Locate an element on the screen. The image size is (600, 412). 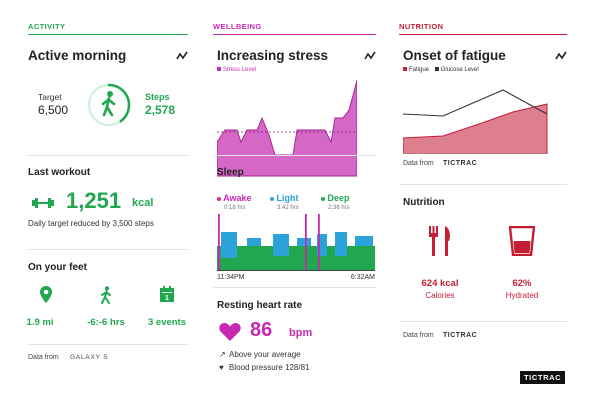
sleep-awake-duration: 0:18 hrs is located at coordinates (235, 208).